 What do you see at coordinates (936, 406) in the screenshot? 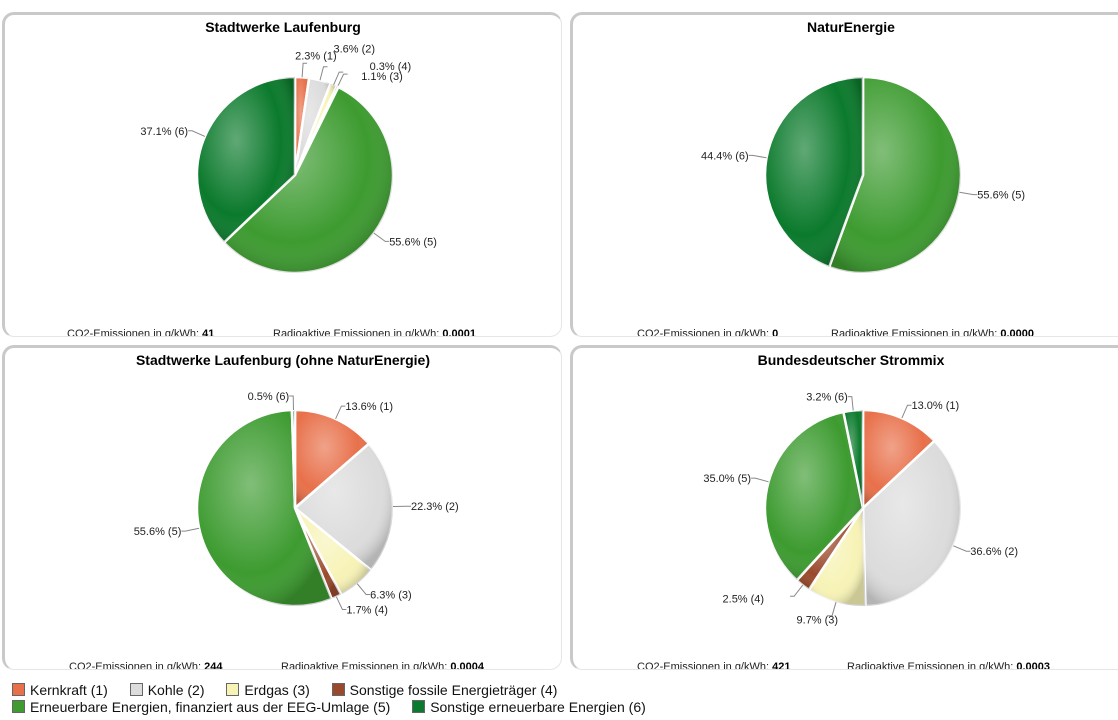
I see `slice-data-label: 13.0% (1)` at bounding box center [936, 406].